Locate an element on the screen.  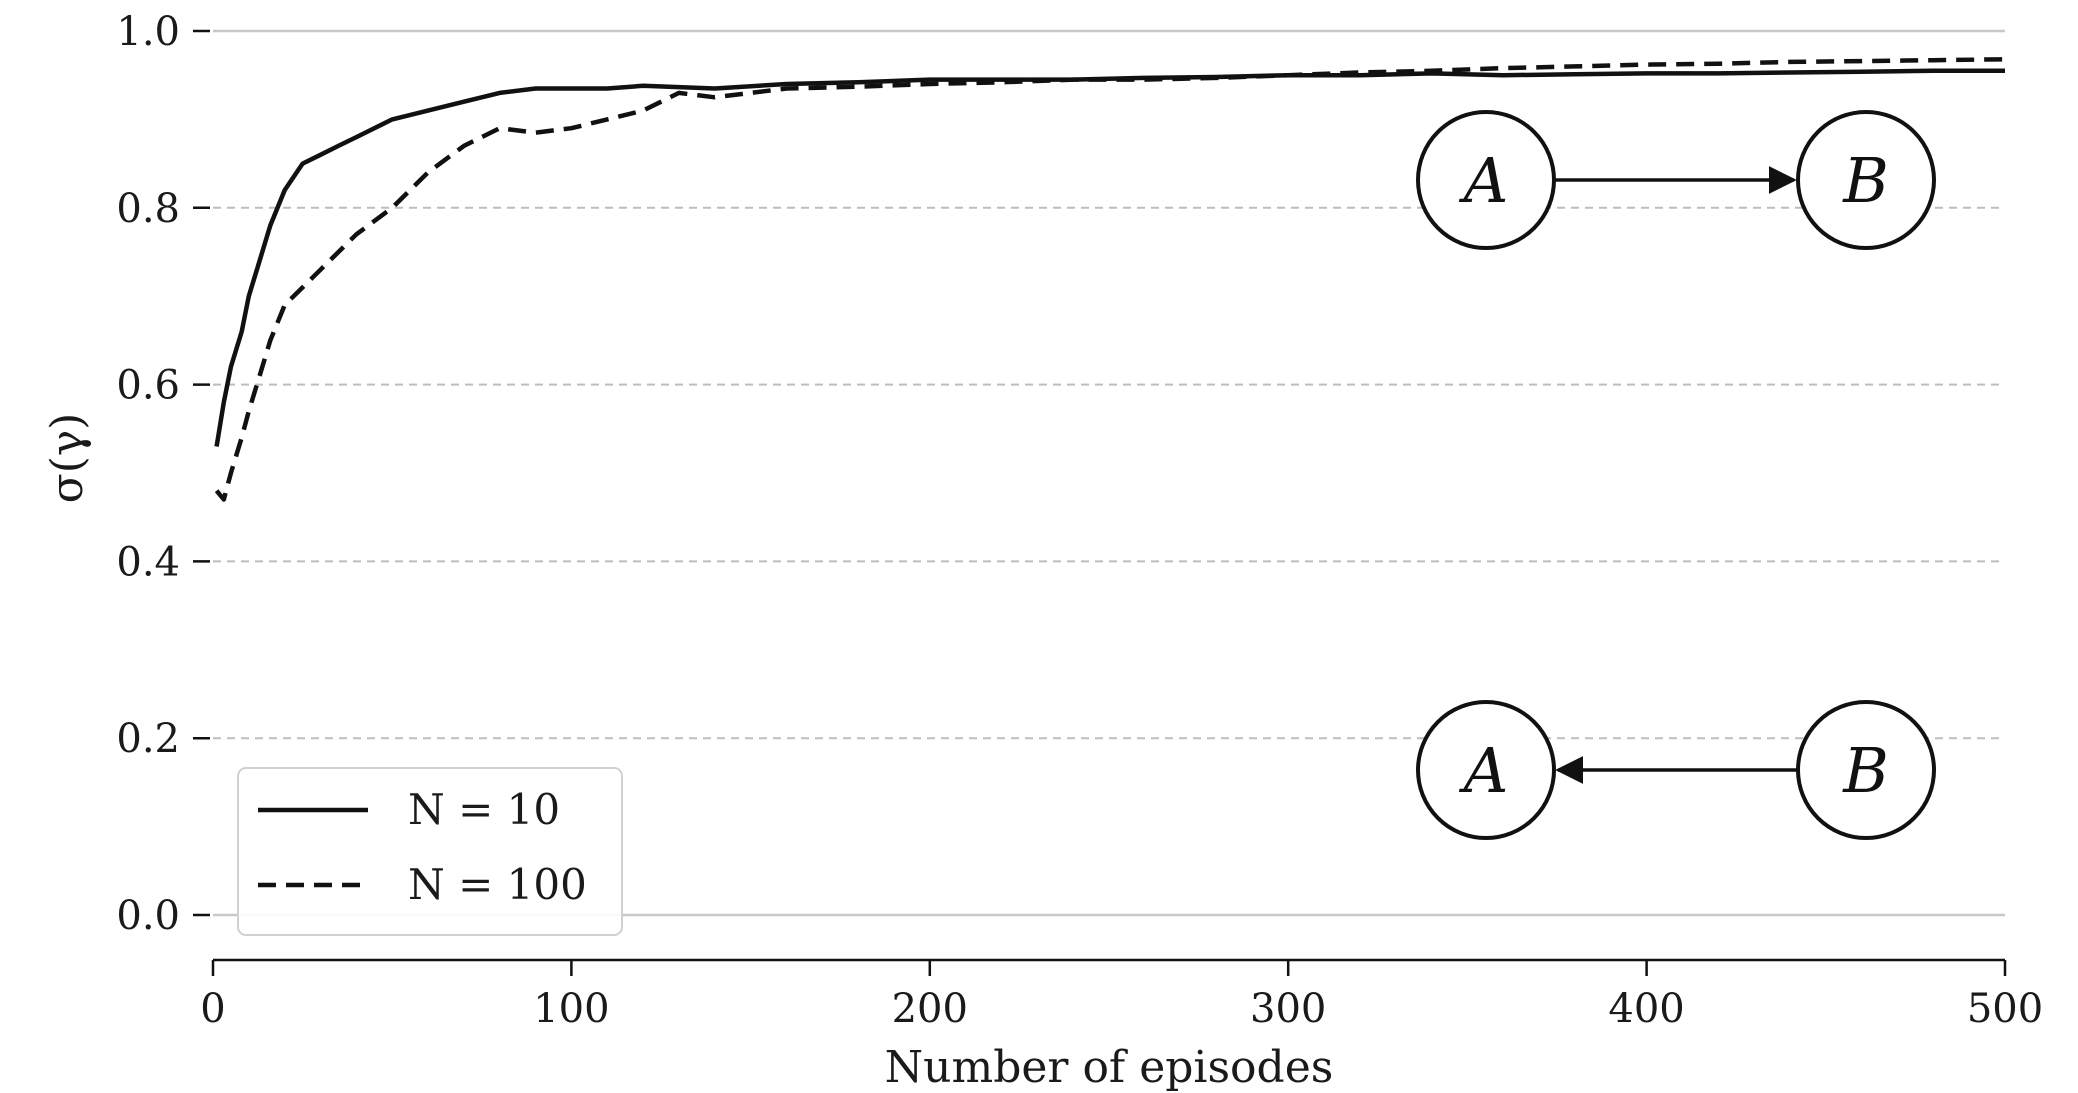
legend-label: N = 100 is located at coordinates (497, 884).